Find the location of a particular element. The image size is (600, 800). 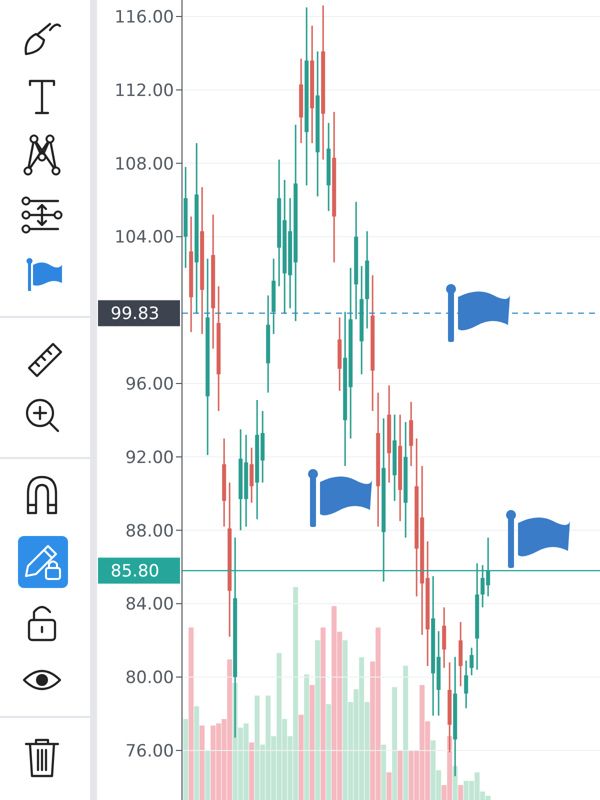

y-tick-label: 104.00 is located at coordinates (144, 238).